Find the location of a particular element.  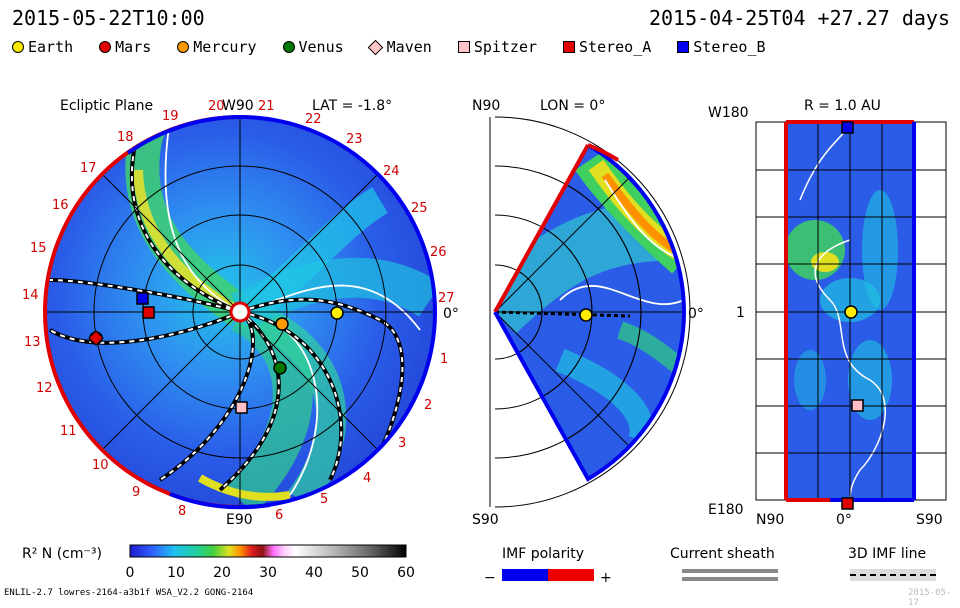

tick-9: 9 is located at coordinates (136, 492).